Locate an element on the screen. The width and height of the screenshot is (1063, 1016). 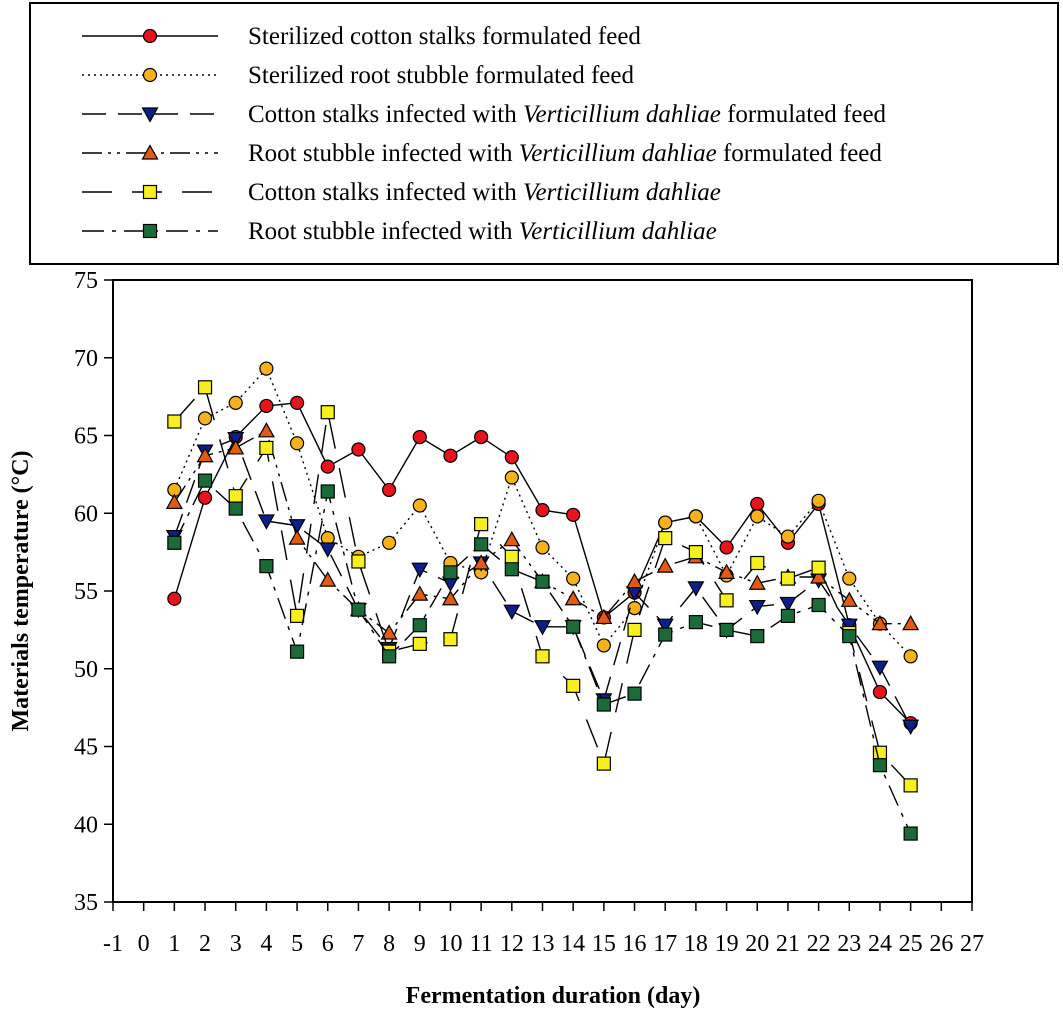
y-axis-title: Materials temperature (°C) is located at coordinates (21, 590).